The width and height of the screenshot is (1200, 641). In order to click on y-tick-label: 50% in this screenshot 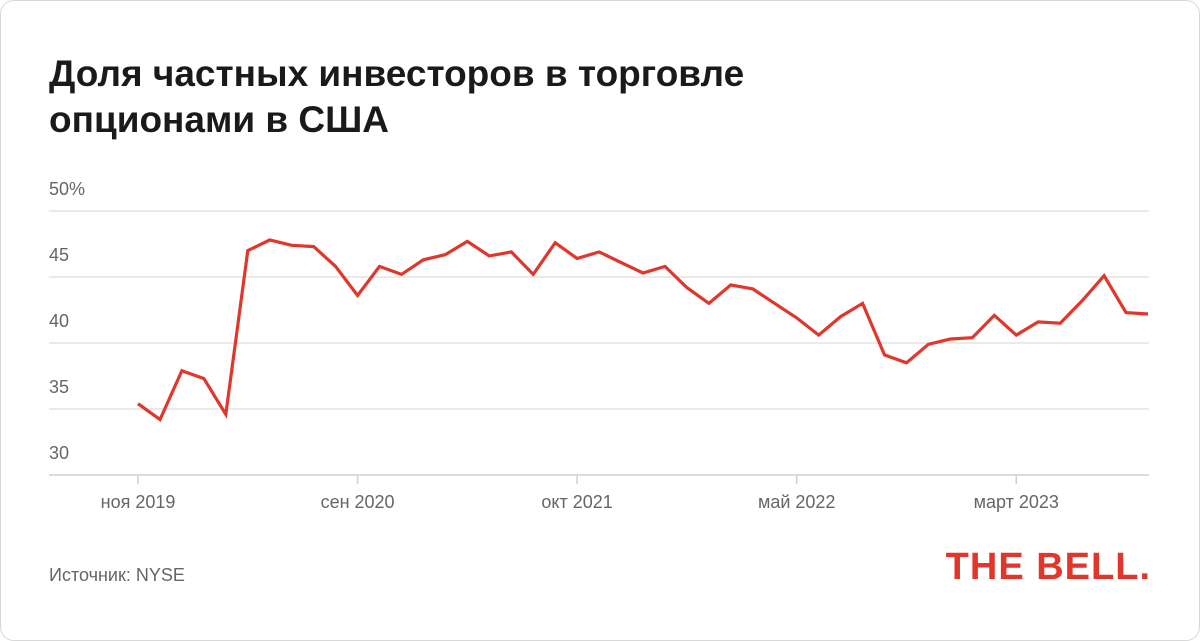, I will do `click(67, 189)`.